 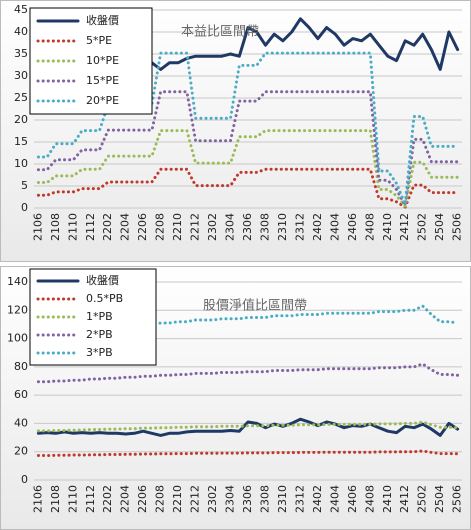 I want to click on y-tick-label: 45, so click(x=21, y=9).